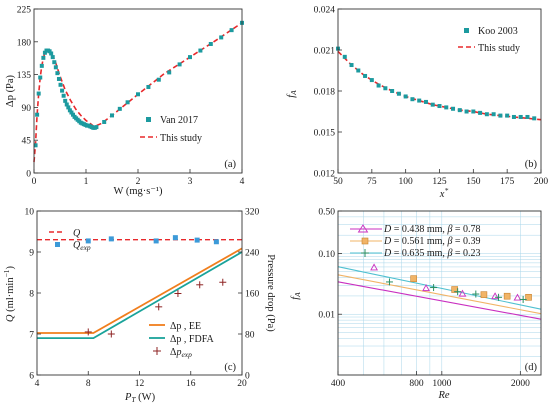  Describe the element at coordinates (37, 384) in the screenshot. I see `x-tick-label-c: 4` at that location.